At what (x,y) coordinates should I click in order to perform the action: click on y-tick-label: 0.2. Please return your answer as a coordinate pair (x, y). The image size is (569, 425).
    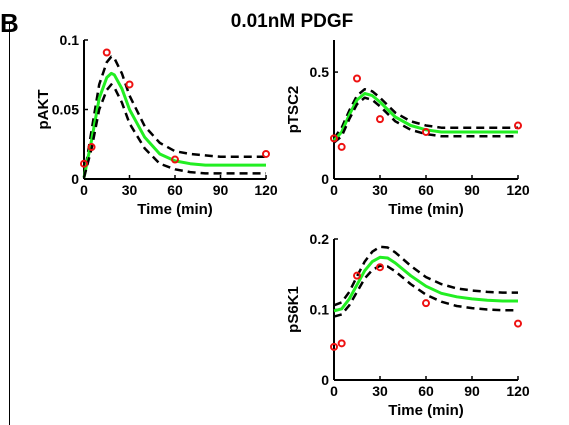
    Looking at the image, I should click on (320, 239).